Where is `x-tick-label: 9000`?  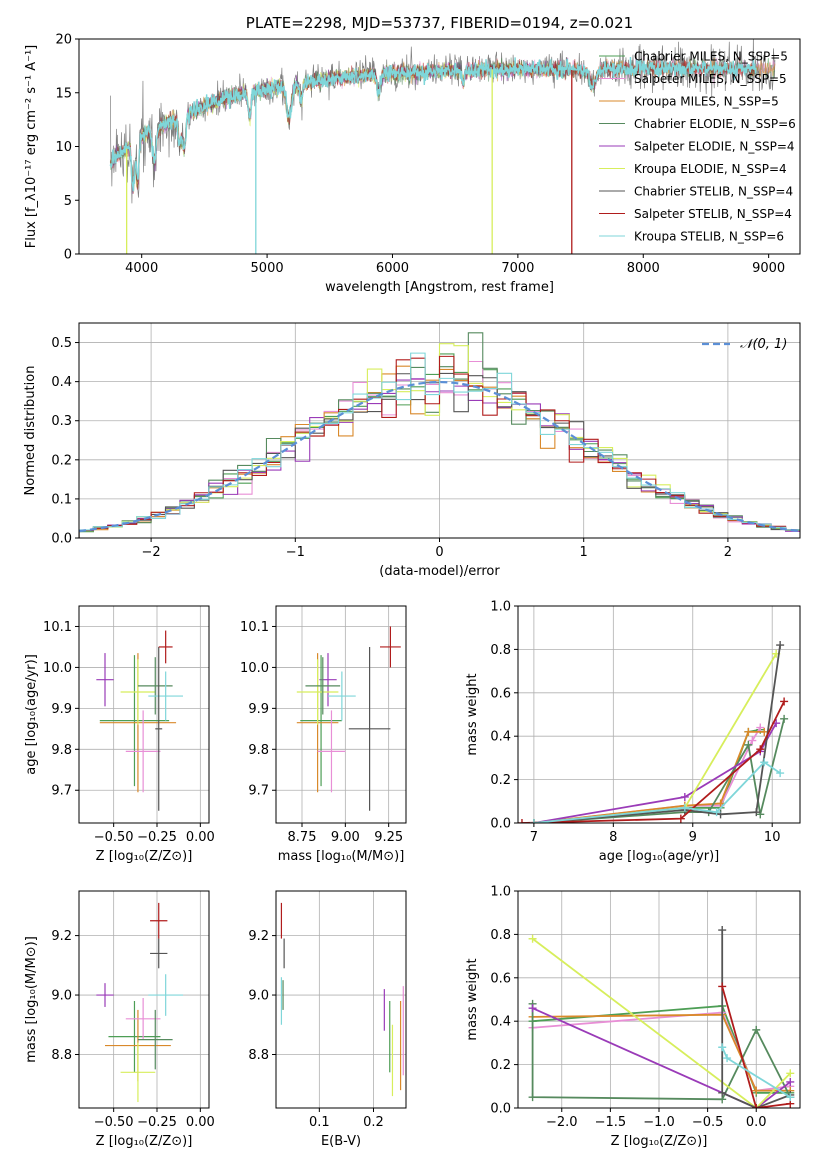 x-tick-label: 9000 is located at coordinates (768, 268).